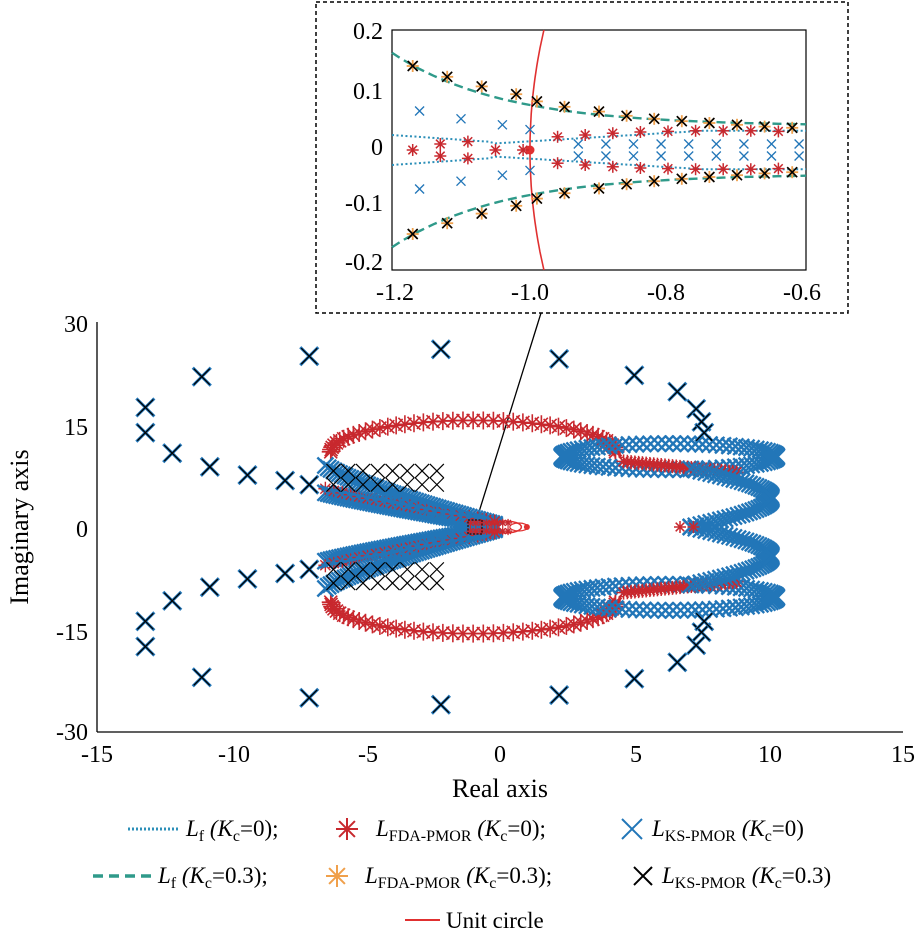  I want to click on main-x-ticks: -15 -10 -5 0 5 10 15, so click(498, 755).